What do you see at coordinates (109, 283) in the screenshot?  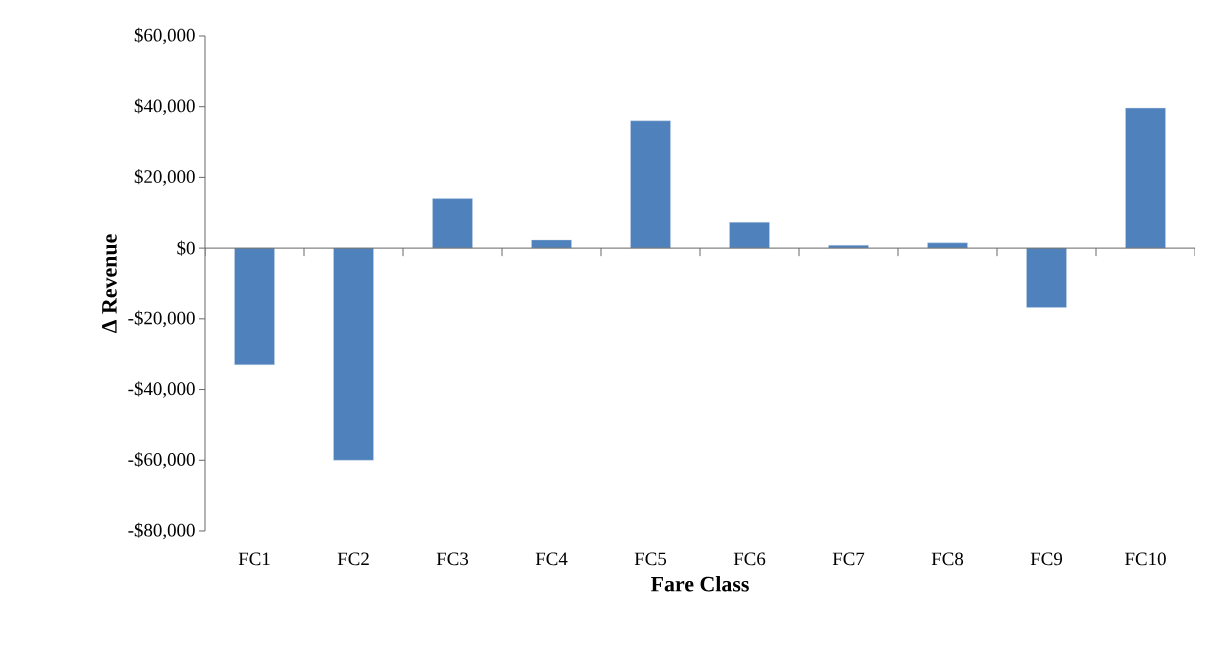 I see `y-axis-title: Δ Revenue` at bounding box center [109, 283].